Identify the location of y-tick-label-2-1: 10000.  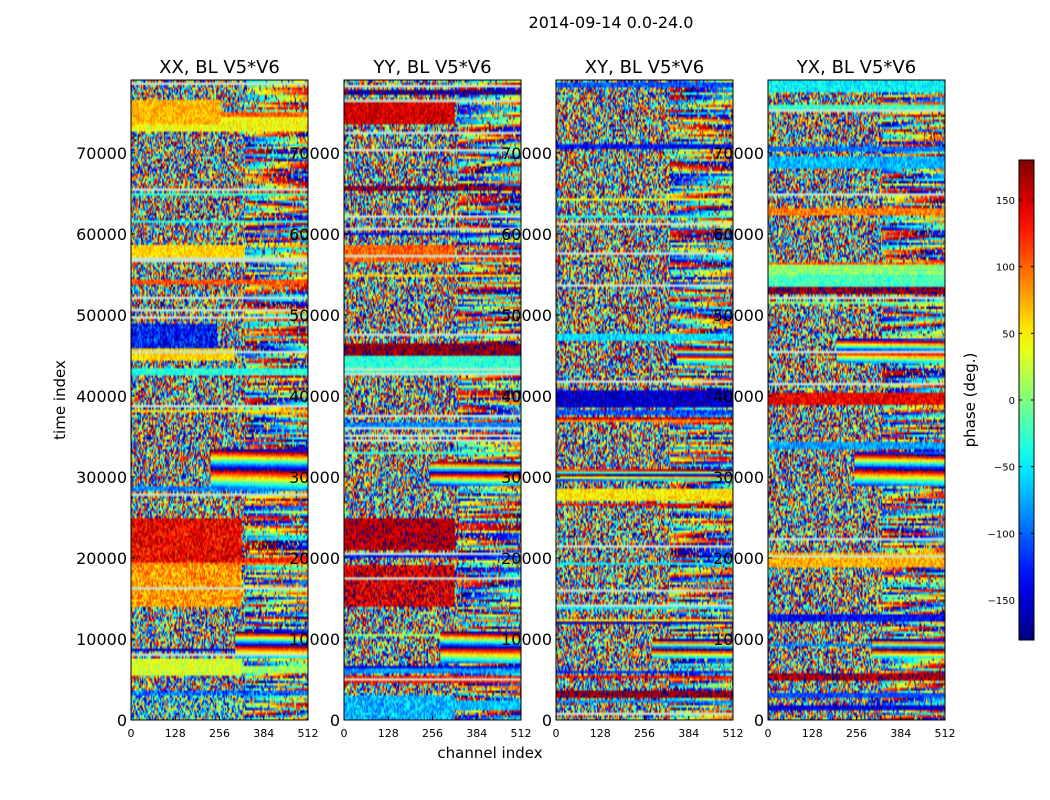
(526, 639).